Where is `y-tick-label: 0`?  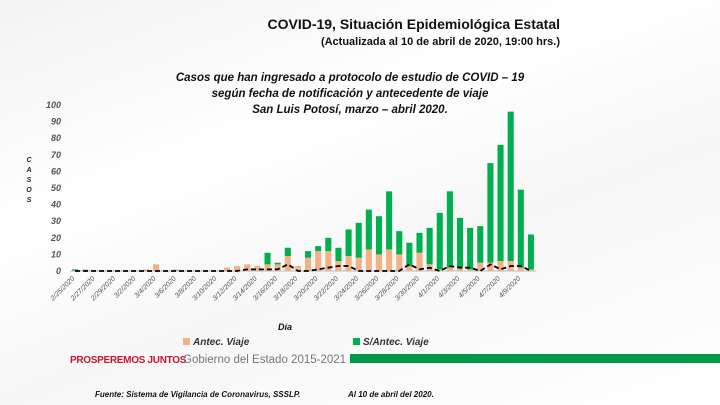 y-tick-label: 0 is located at coordinates (58, 271).